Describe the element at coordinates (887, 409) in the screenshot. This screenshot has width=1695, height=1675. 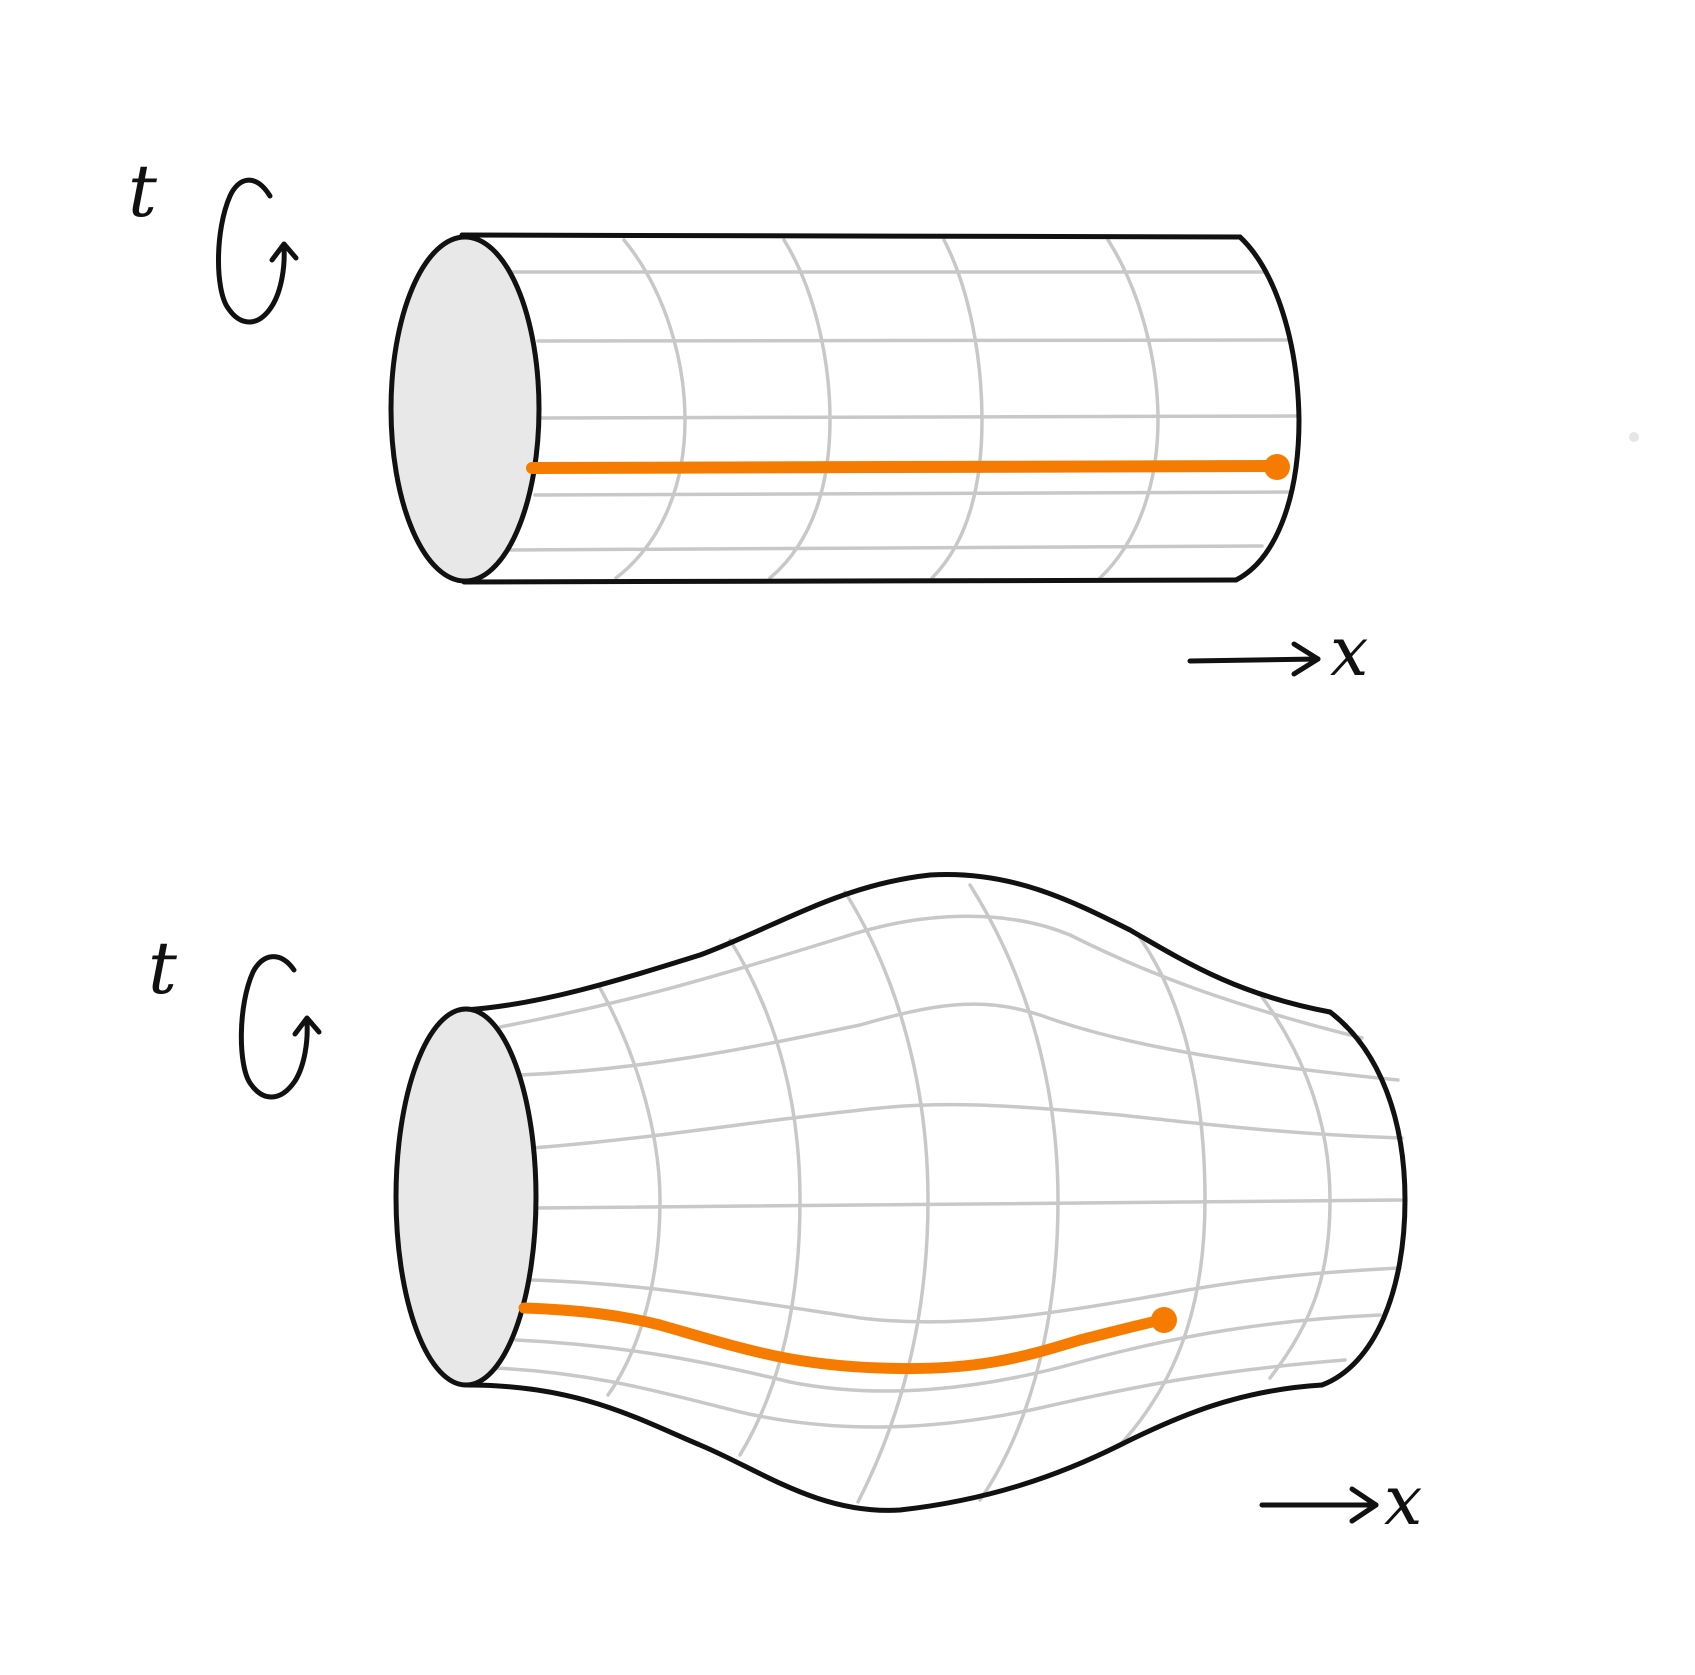
I see `grid-meridians` at that location.